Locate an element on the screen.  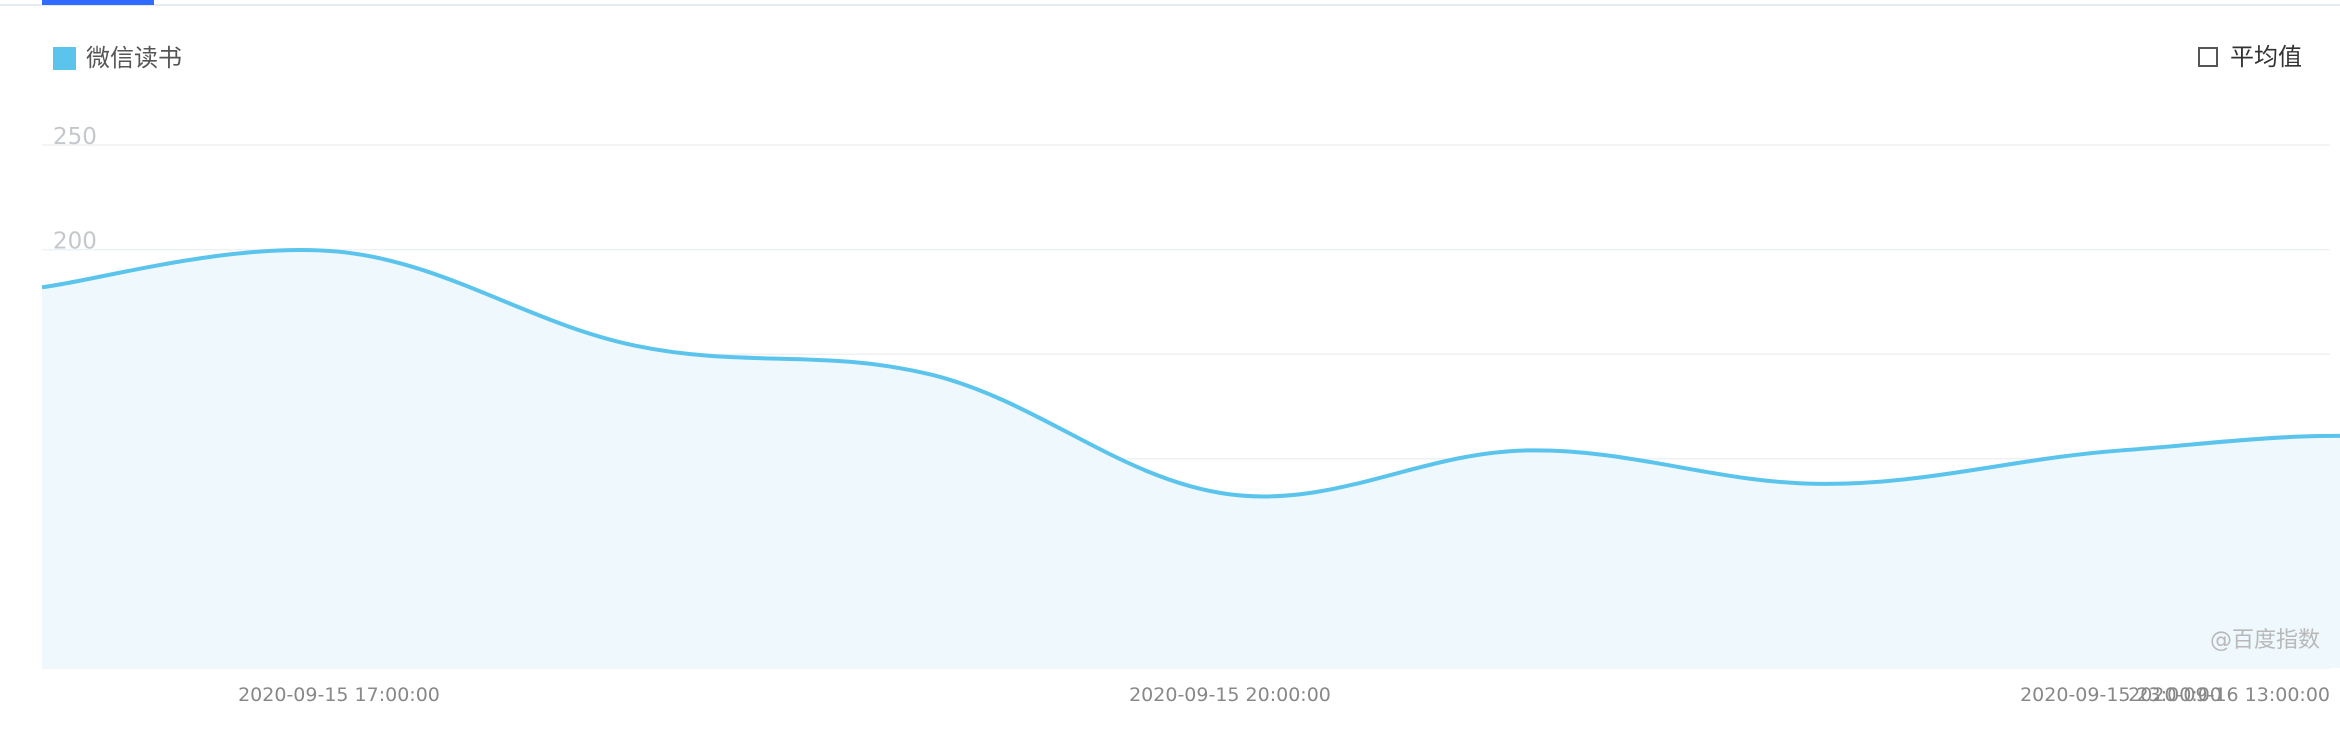
legend-label: 微信读书 is located at coordinates (134, 58).